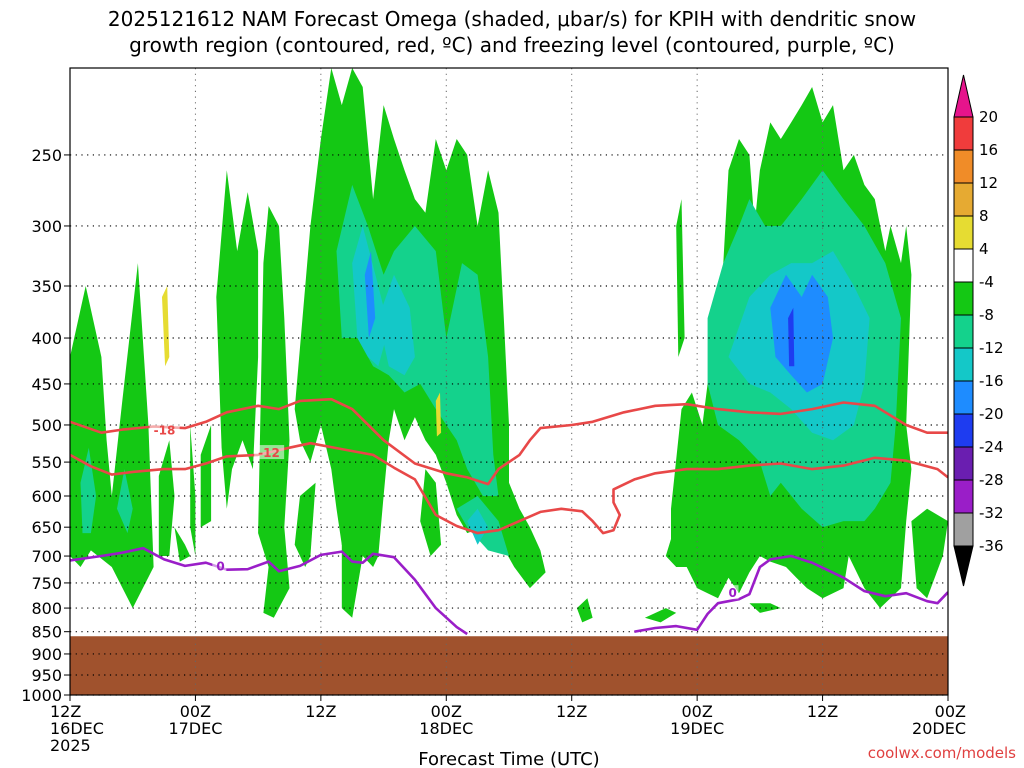 The width and height of the screenshot is (1024, 768). I want to click on dgz-minus-12-label-bg, so click(269, 452).